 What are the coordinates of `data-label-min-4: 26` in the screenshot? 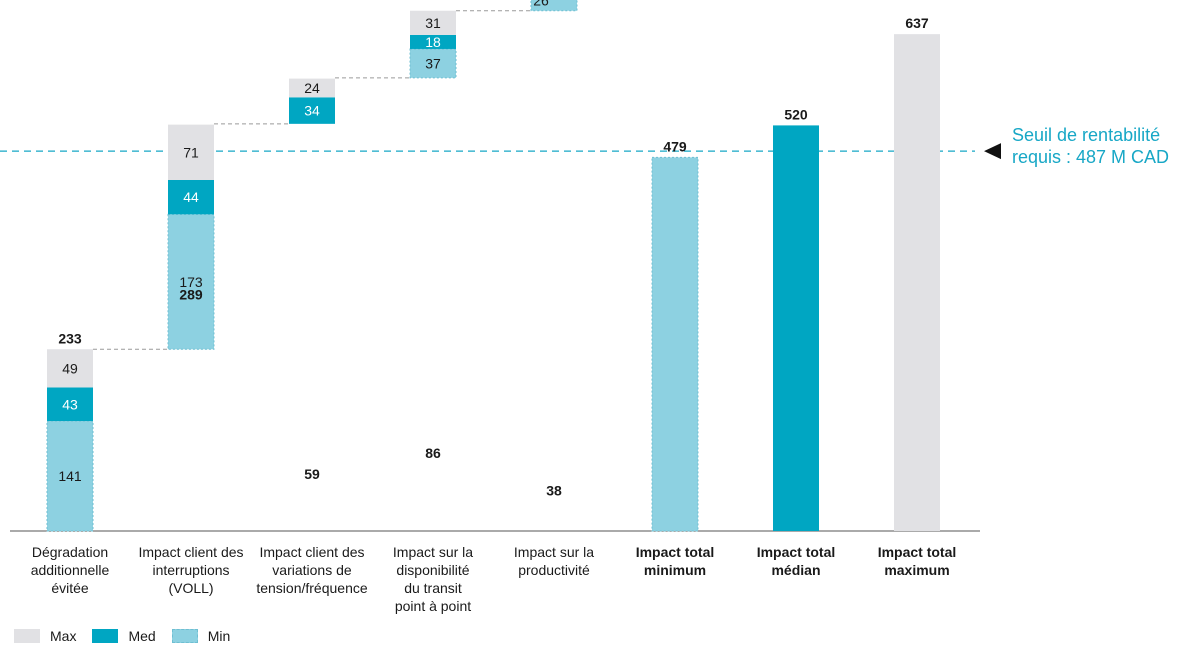 It's located at (541, 4).